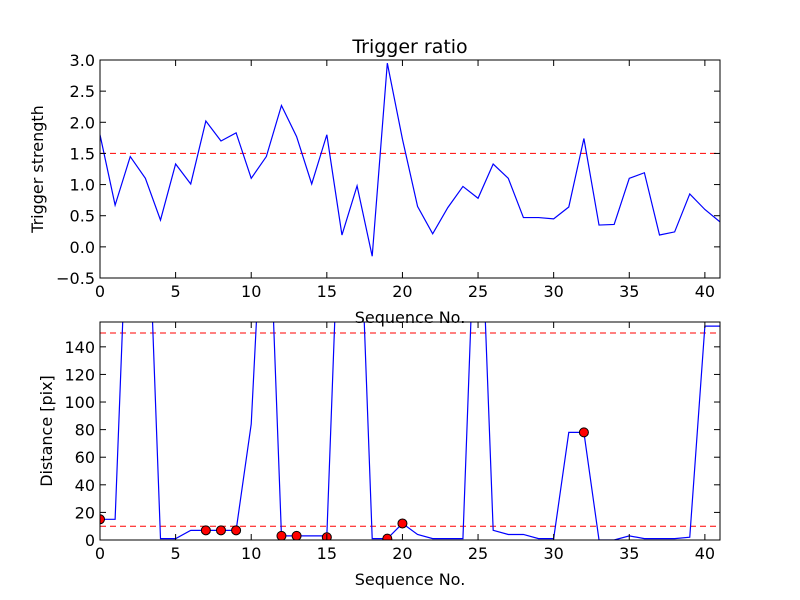 The image size is (800, 600). Describe the element at coordinates (85, 457) in the screenshot. I see `y-tick-label: 60` at that location.